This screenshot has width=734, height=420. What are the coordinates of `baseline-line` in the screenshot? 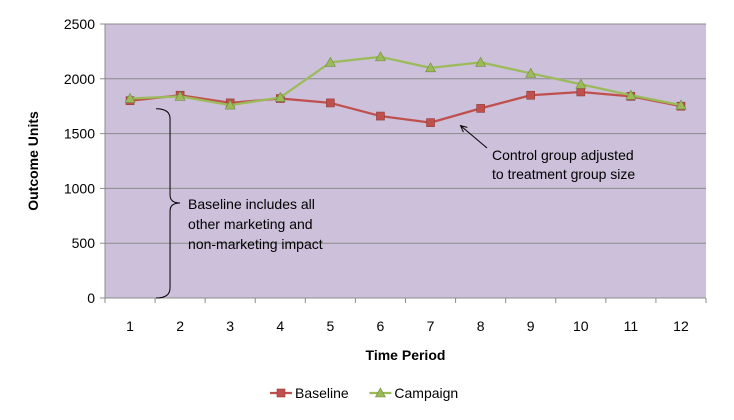 It's located at (405, 107).